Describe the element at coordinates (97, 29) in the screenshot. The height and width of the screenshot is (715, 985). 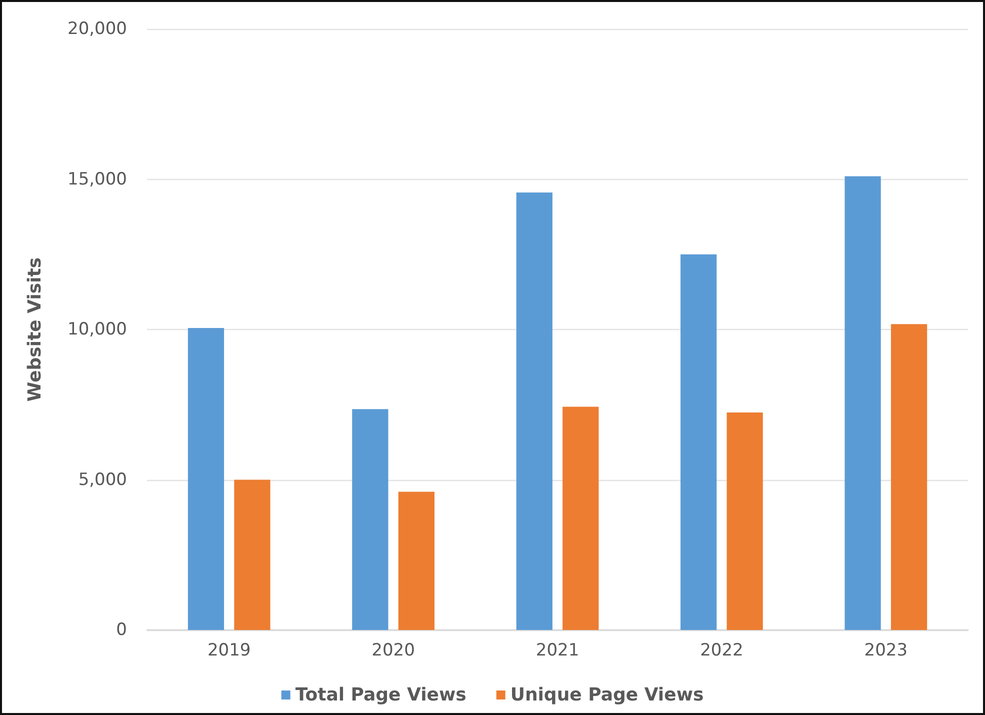
I see `y-tick-label: 20,000` at that location.